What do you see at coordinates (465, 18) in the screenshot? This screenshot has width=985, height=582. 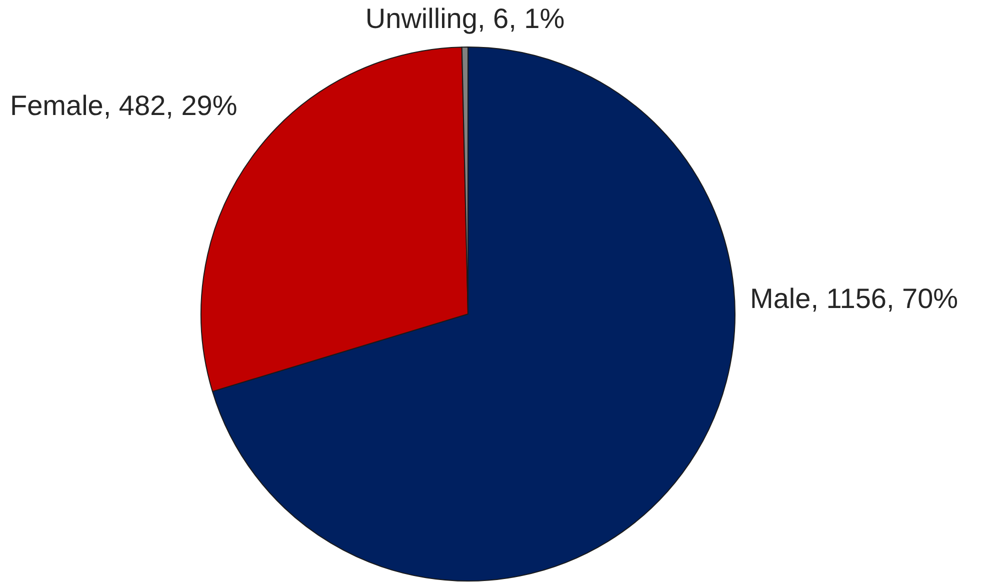 I see `slice-label: Unwilling, 6, 1%` at bounding box center [465, 18].